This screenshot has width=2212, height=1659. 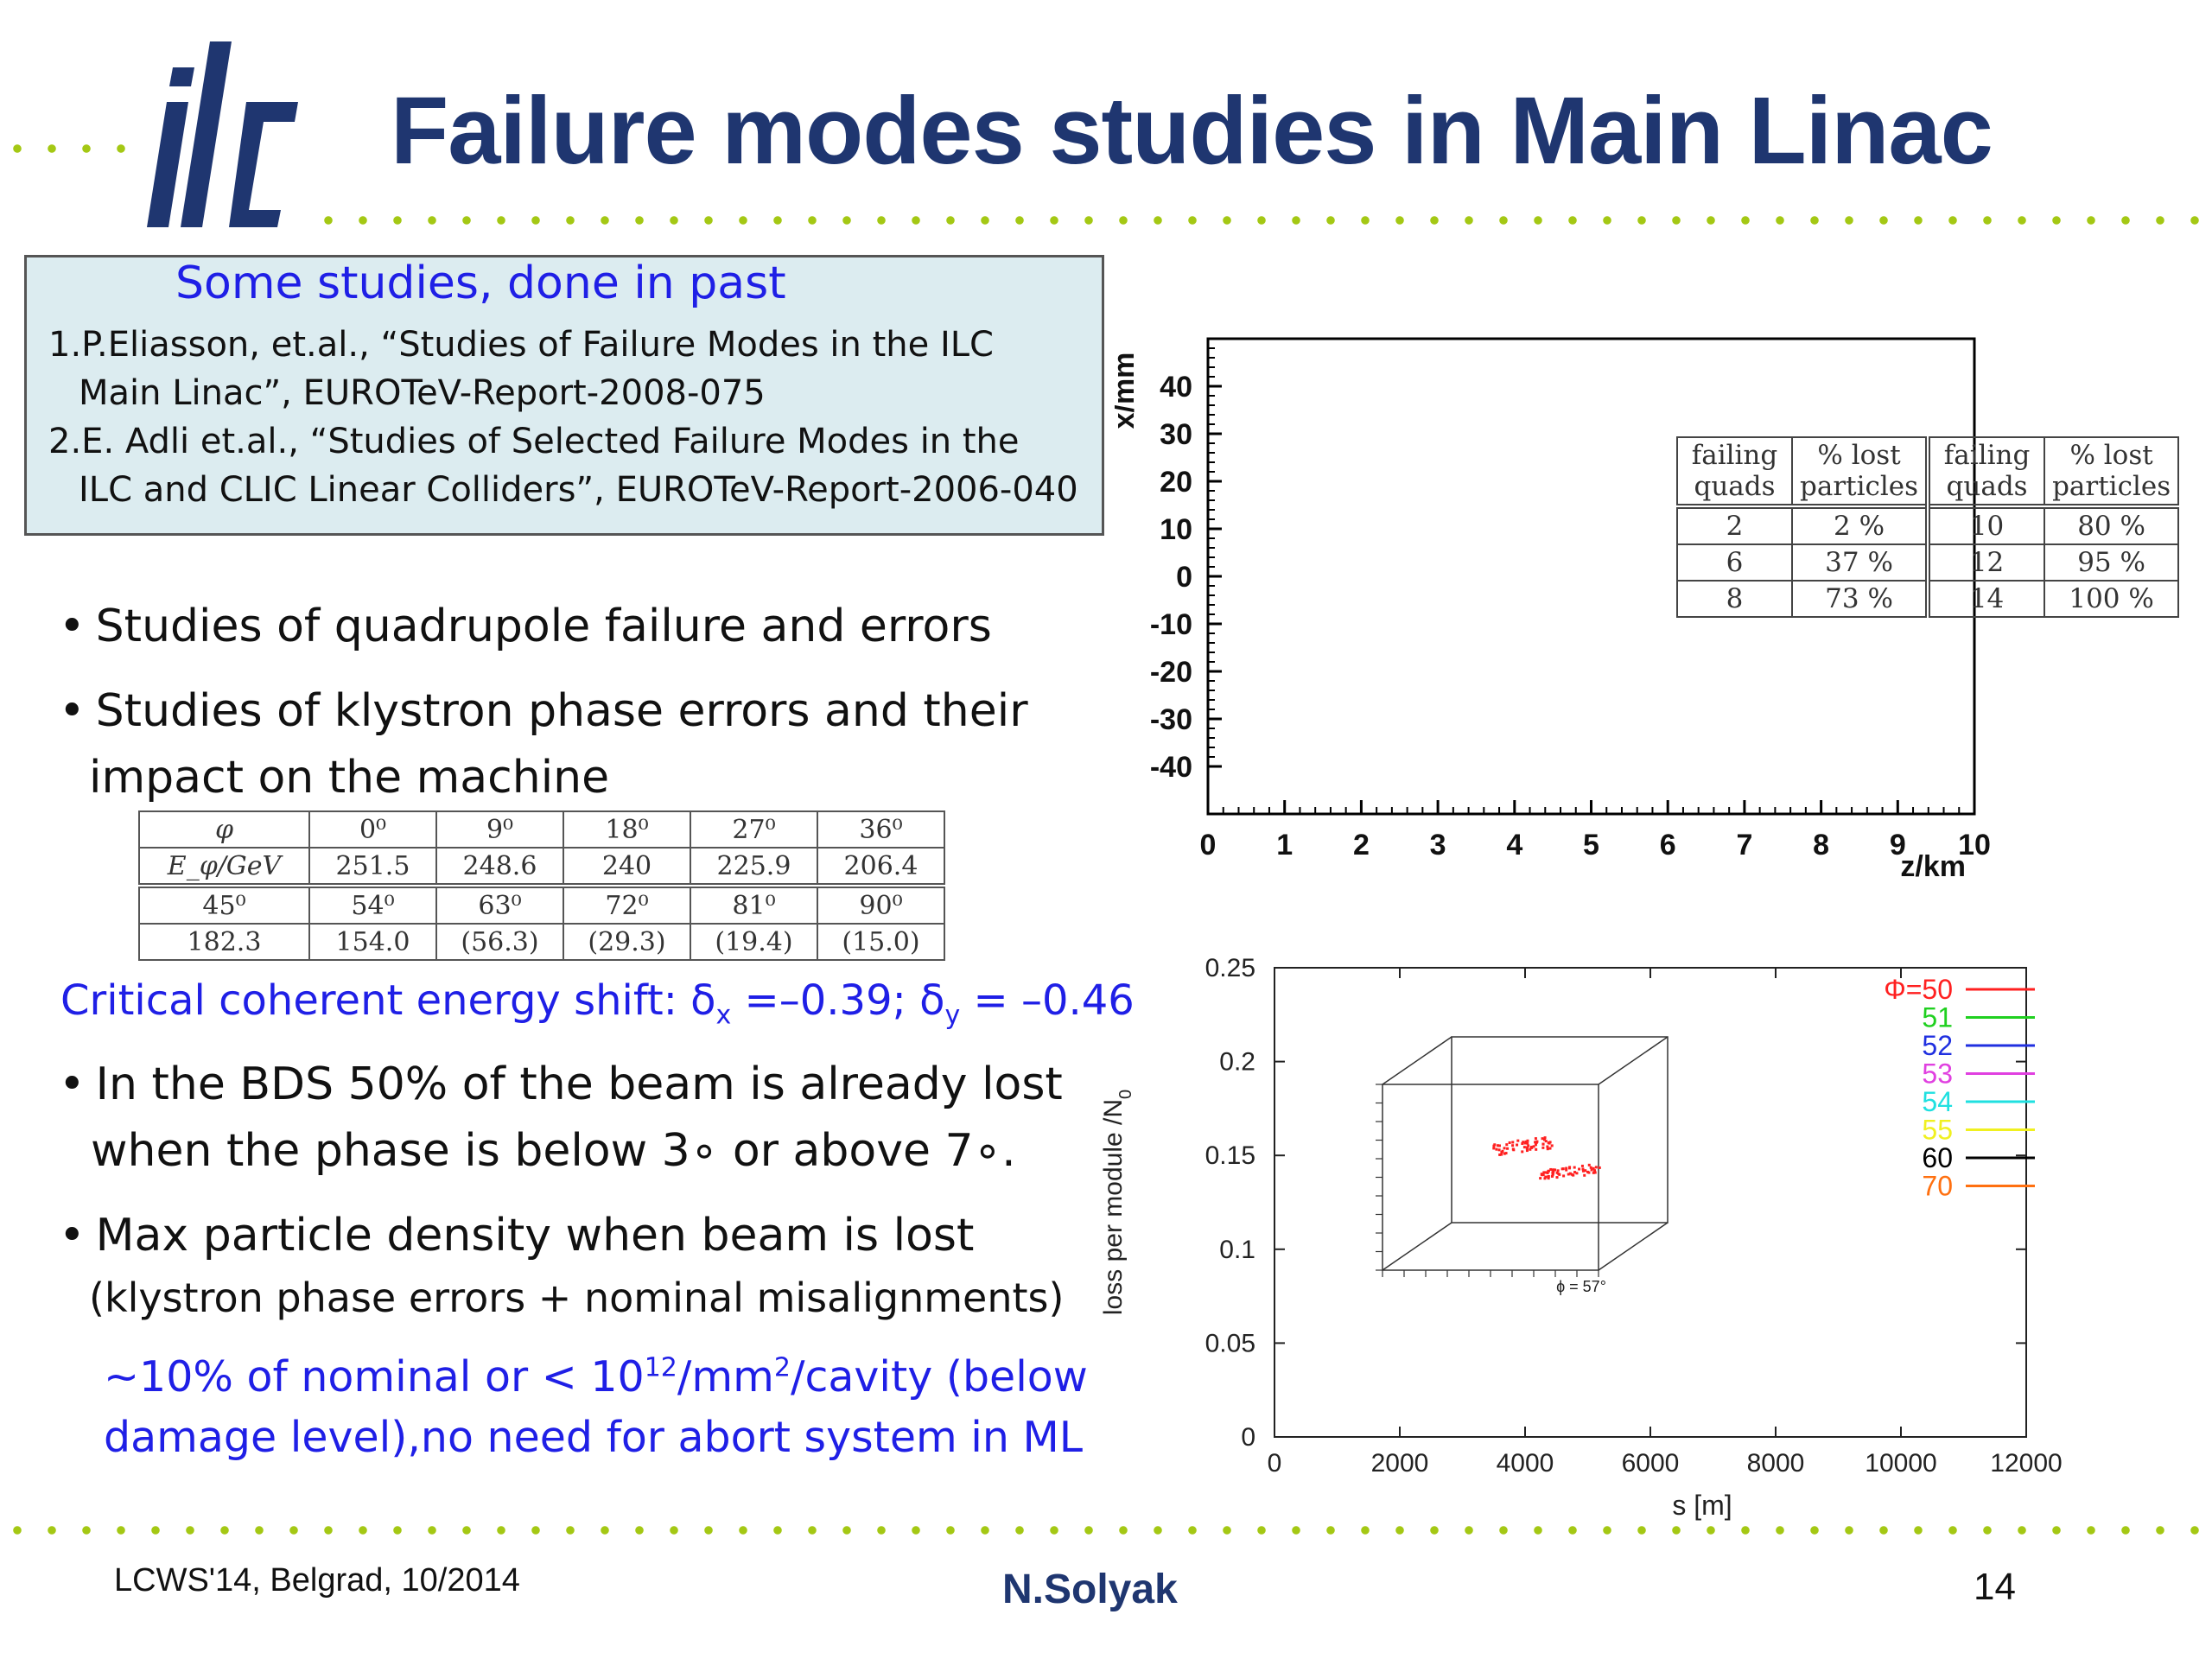 What do you see at coordinates (2111, 455) in the screenshot?
I see `header-text: % lost` at bounding box center [2111, 455].